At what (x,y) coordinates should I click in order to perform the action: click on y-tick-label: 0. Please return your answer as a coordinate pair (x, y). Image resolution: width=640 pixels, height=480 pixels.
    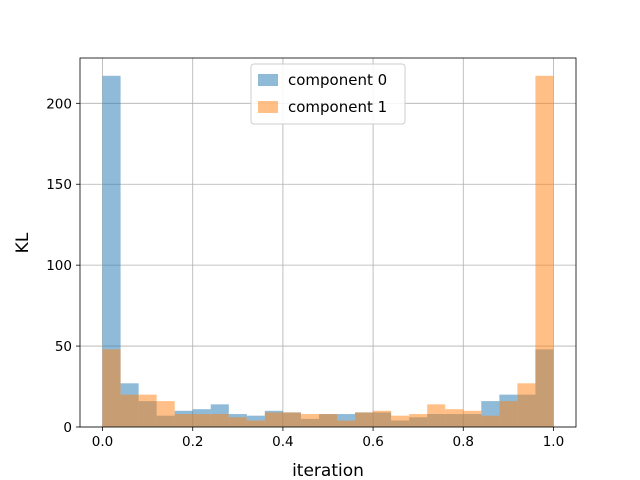
    Looking at the image, I should click on (67, 428).